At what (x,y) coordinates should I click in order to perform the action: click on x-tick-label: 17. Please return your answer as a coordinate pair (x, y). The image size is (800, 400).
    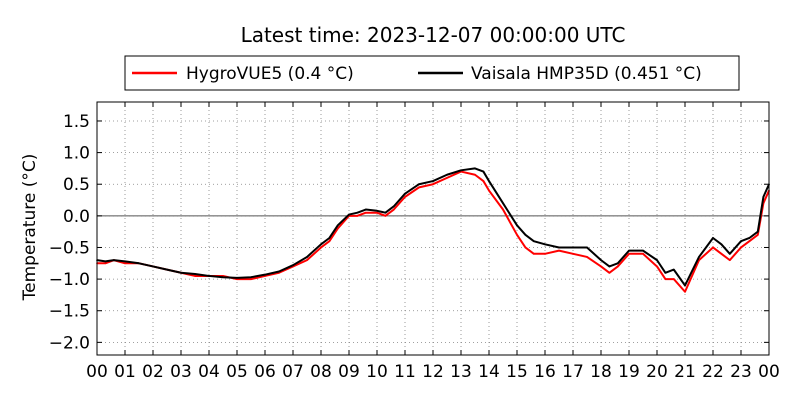
    Looking at the image, I should click on (573, 372).